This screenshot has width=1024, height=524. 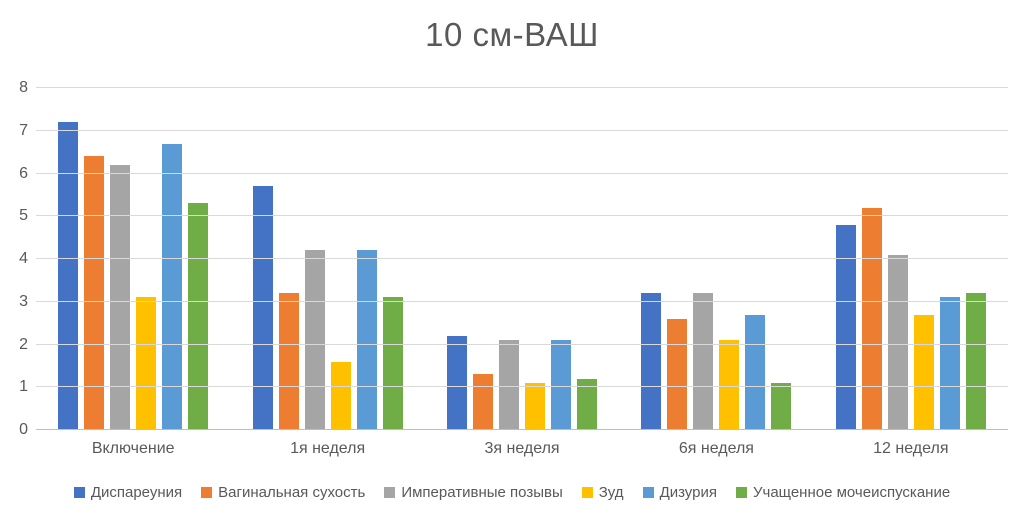 I want to click on legend-item: Зуд, so click(x=602, y=492).